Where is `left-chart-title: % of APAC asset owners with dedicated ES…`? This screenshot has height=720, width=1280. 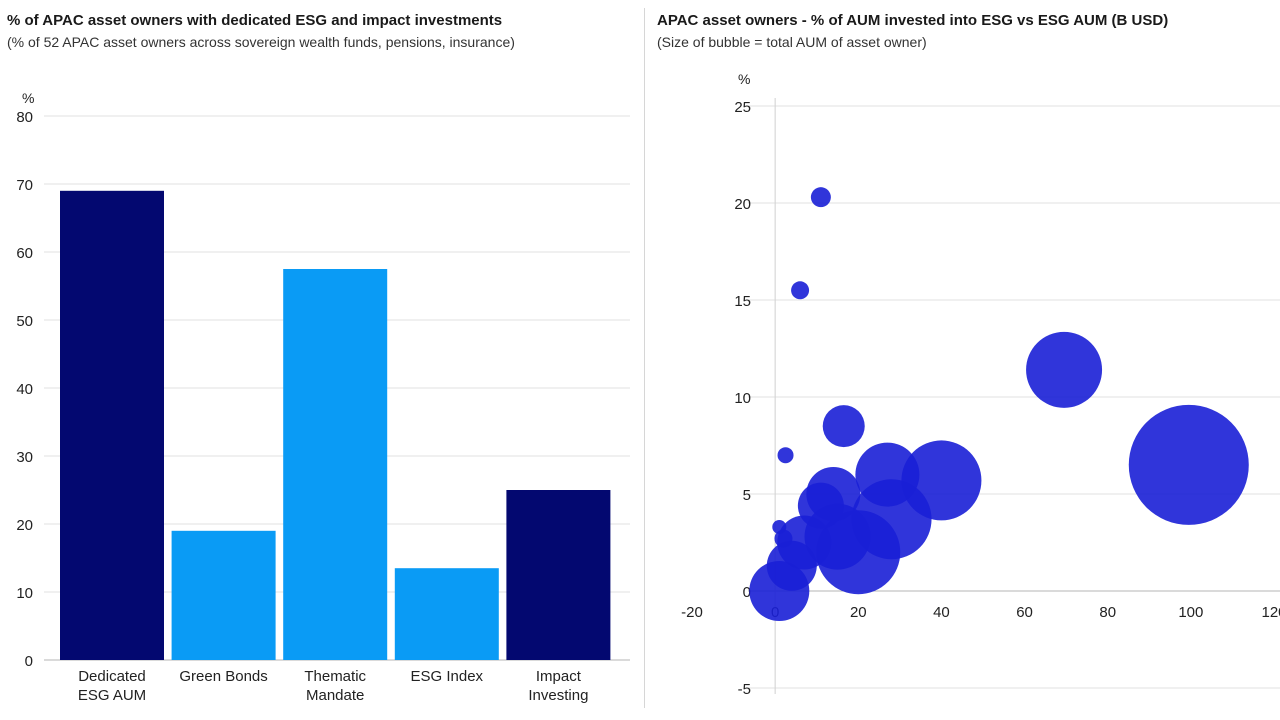 left-chart-title: % of APAC asset owners with dedicated ES… is located at coordinates (255, 20).